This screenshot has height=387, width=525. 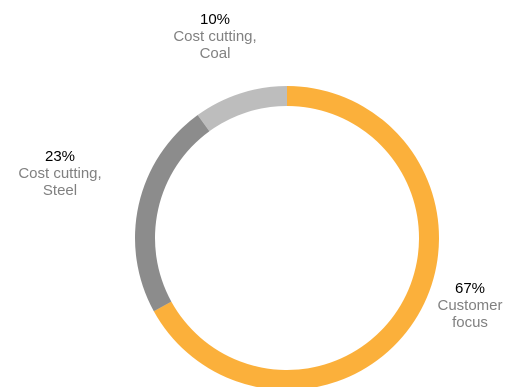 I want to click on slice-label-steel: 23% Cost cutting, Steel, so click(x=60, y=173).